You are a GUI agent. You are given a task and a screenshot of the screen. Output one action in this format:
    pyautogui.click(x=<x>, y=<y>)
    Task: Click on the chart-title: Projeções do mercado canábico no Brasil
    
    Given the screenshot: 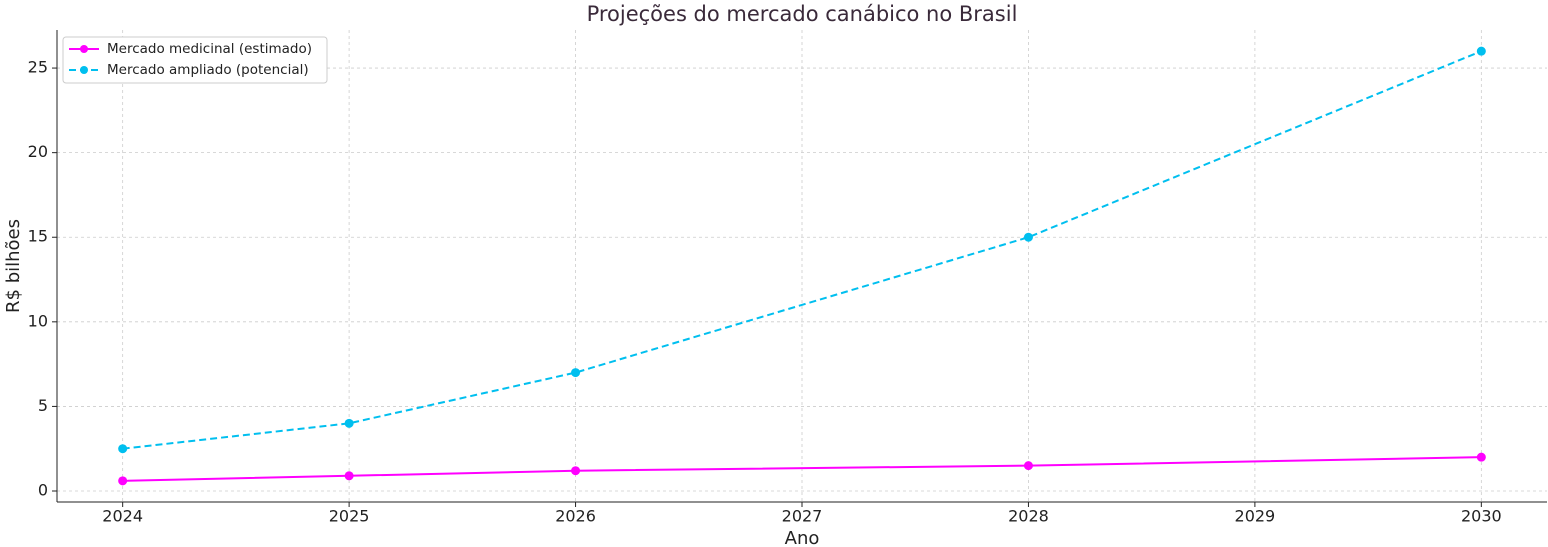 What is the action you would take?
    pyautogui.click(x=802, y=14)
    